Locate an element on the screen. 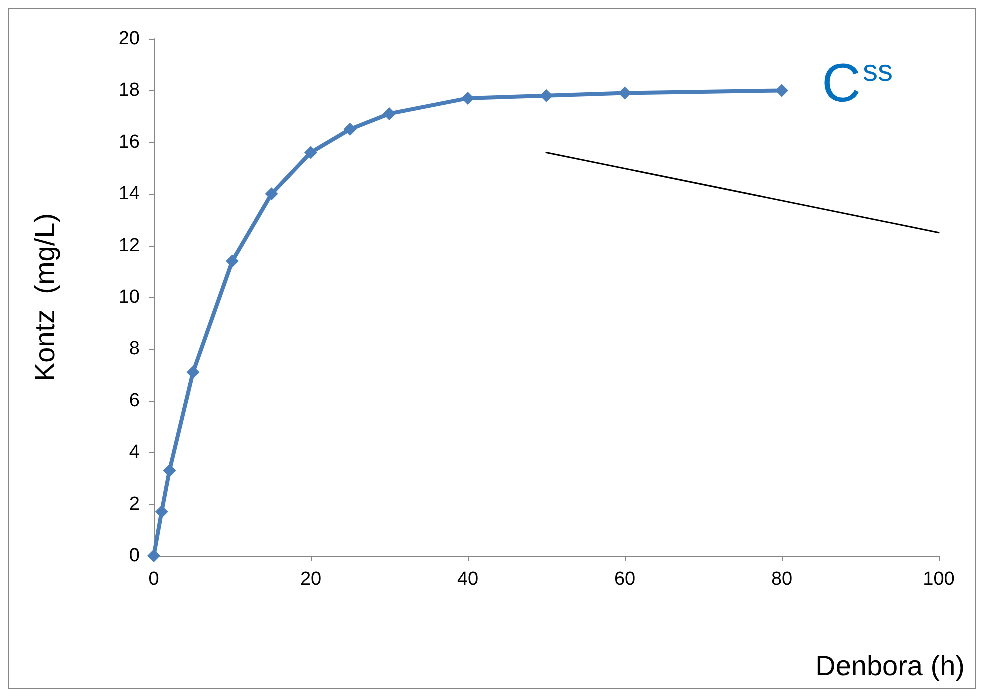 Image resolution: width=984 pixels, height=697 pixels. y-tick-label: 14 is located at coordinates (129, 194).